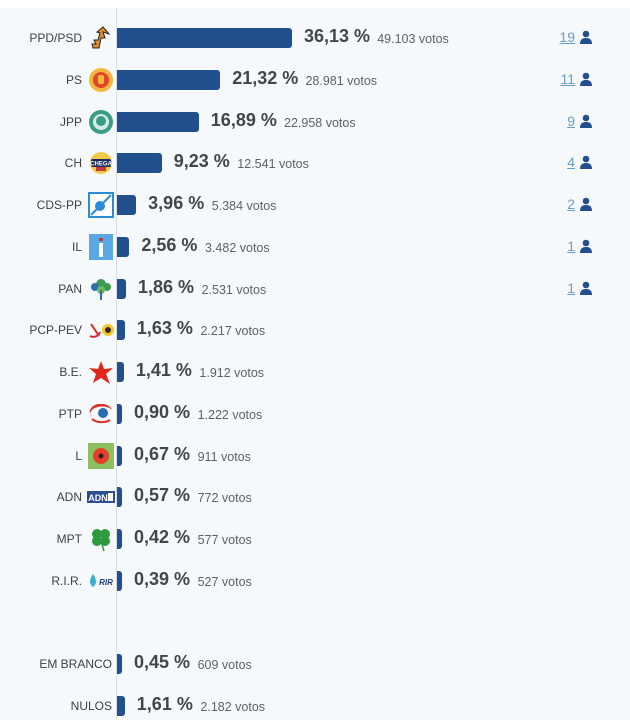  I want to click on party-label: B.E., so click(70, 372).